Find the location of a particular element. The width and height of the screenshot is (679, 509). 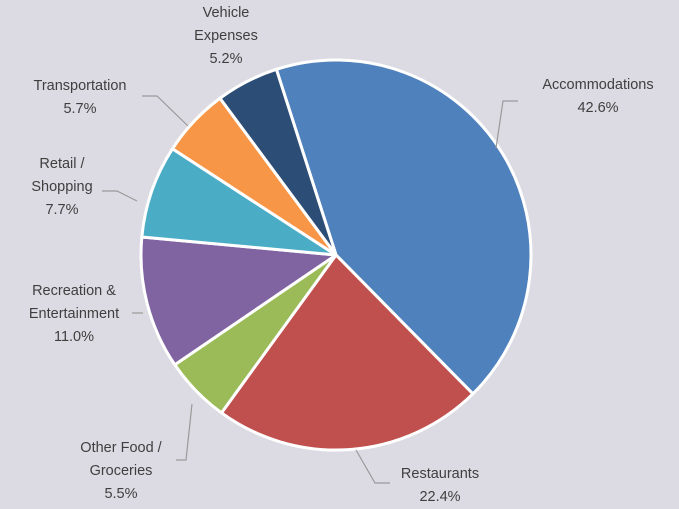

leader-retail-shopping is located at coordinates (120, 196).